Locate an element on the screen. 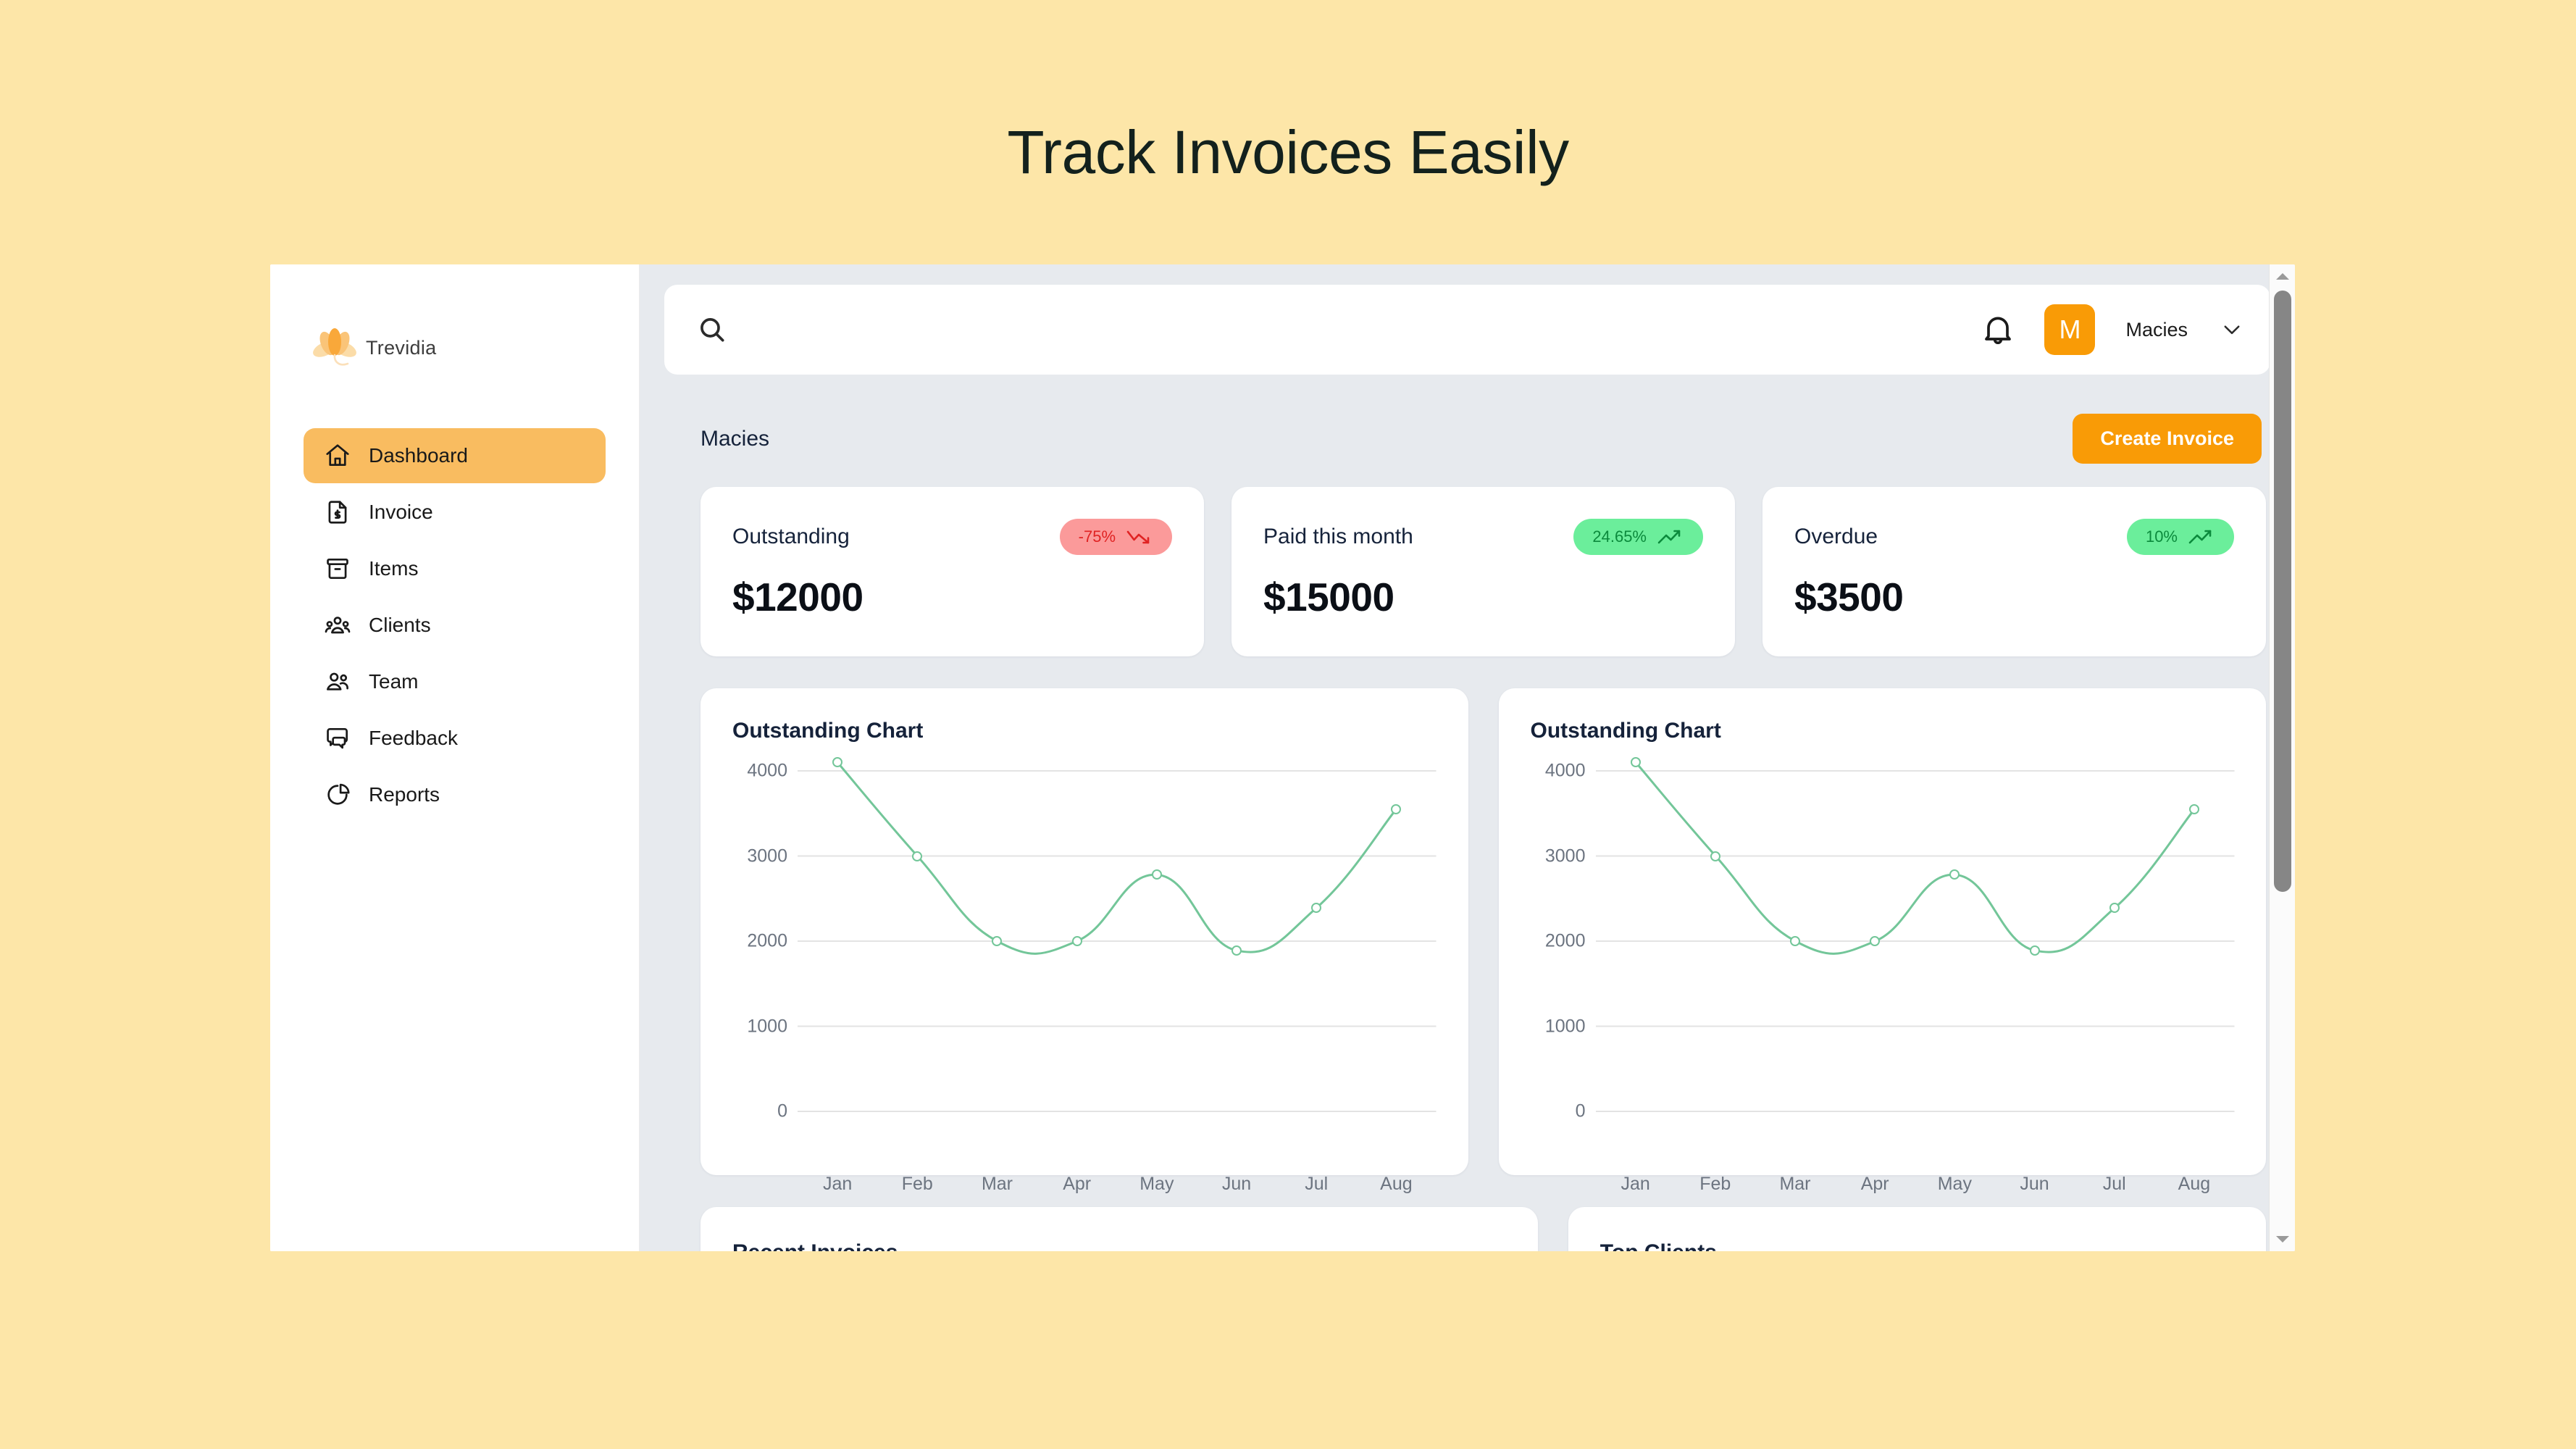 This screenshot has height=1449, width=2576. y-axis-tick-label: 0 is located at coordinates (1580, 1111).